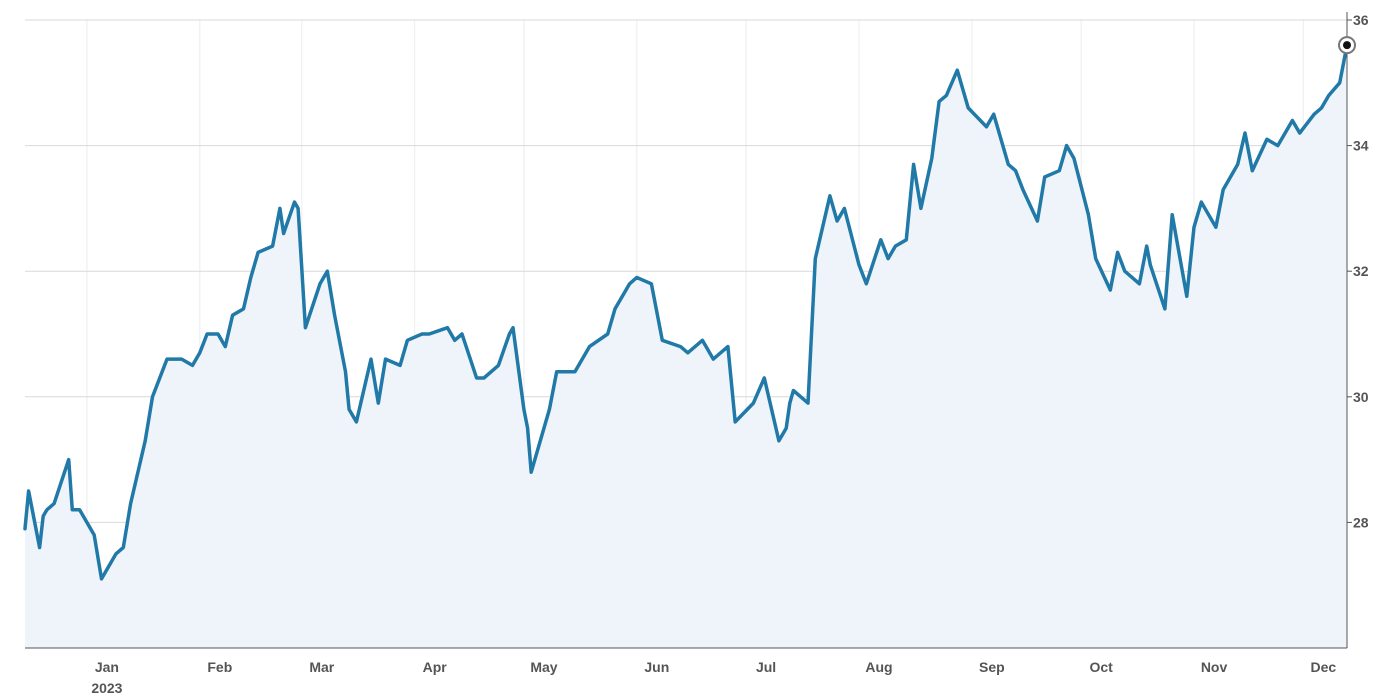  I want to click on x-tick-label: Jun, so click(656, 667).